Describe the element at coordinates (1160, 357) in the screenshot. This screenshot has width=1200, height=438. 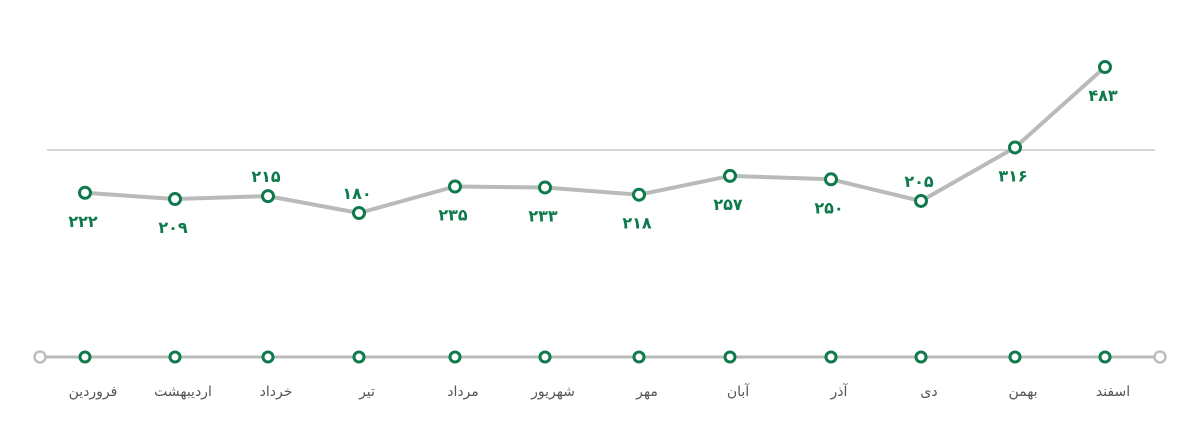
I see `axis-end-cap` at that location.